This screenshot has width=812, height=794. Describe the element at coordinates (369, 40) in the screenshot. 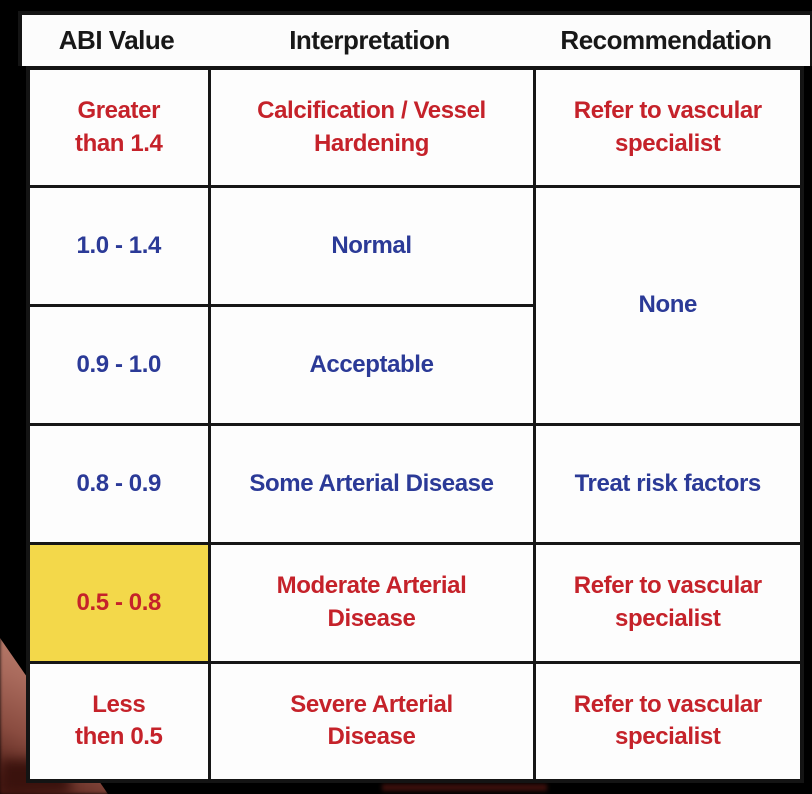

I see `col-header-interpretation: Interpretation` at that location.